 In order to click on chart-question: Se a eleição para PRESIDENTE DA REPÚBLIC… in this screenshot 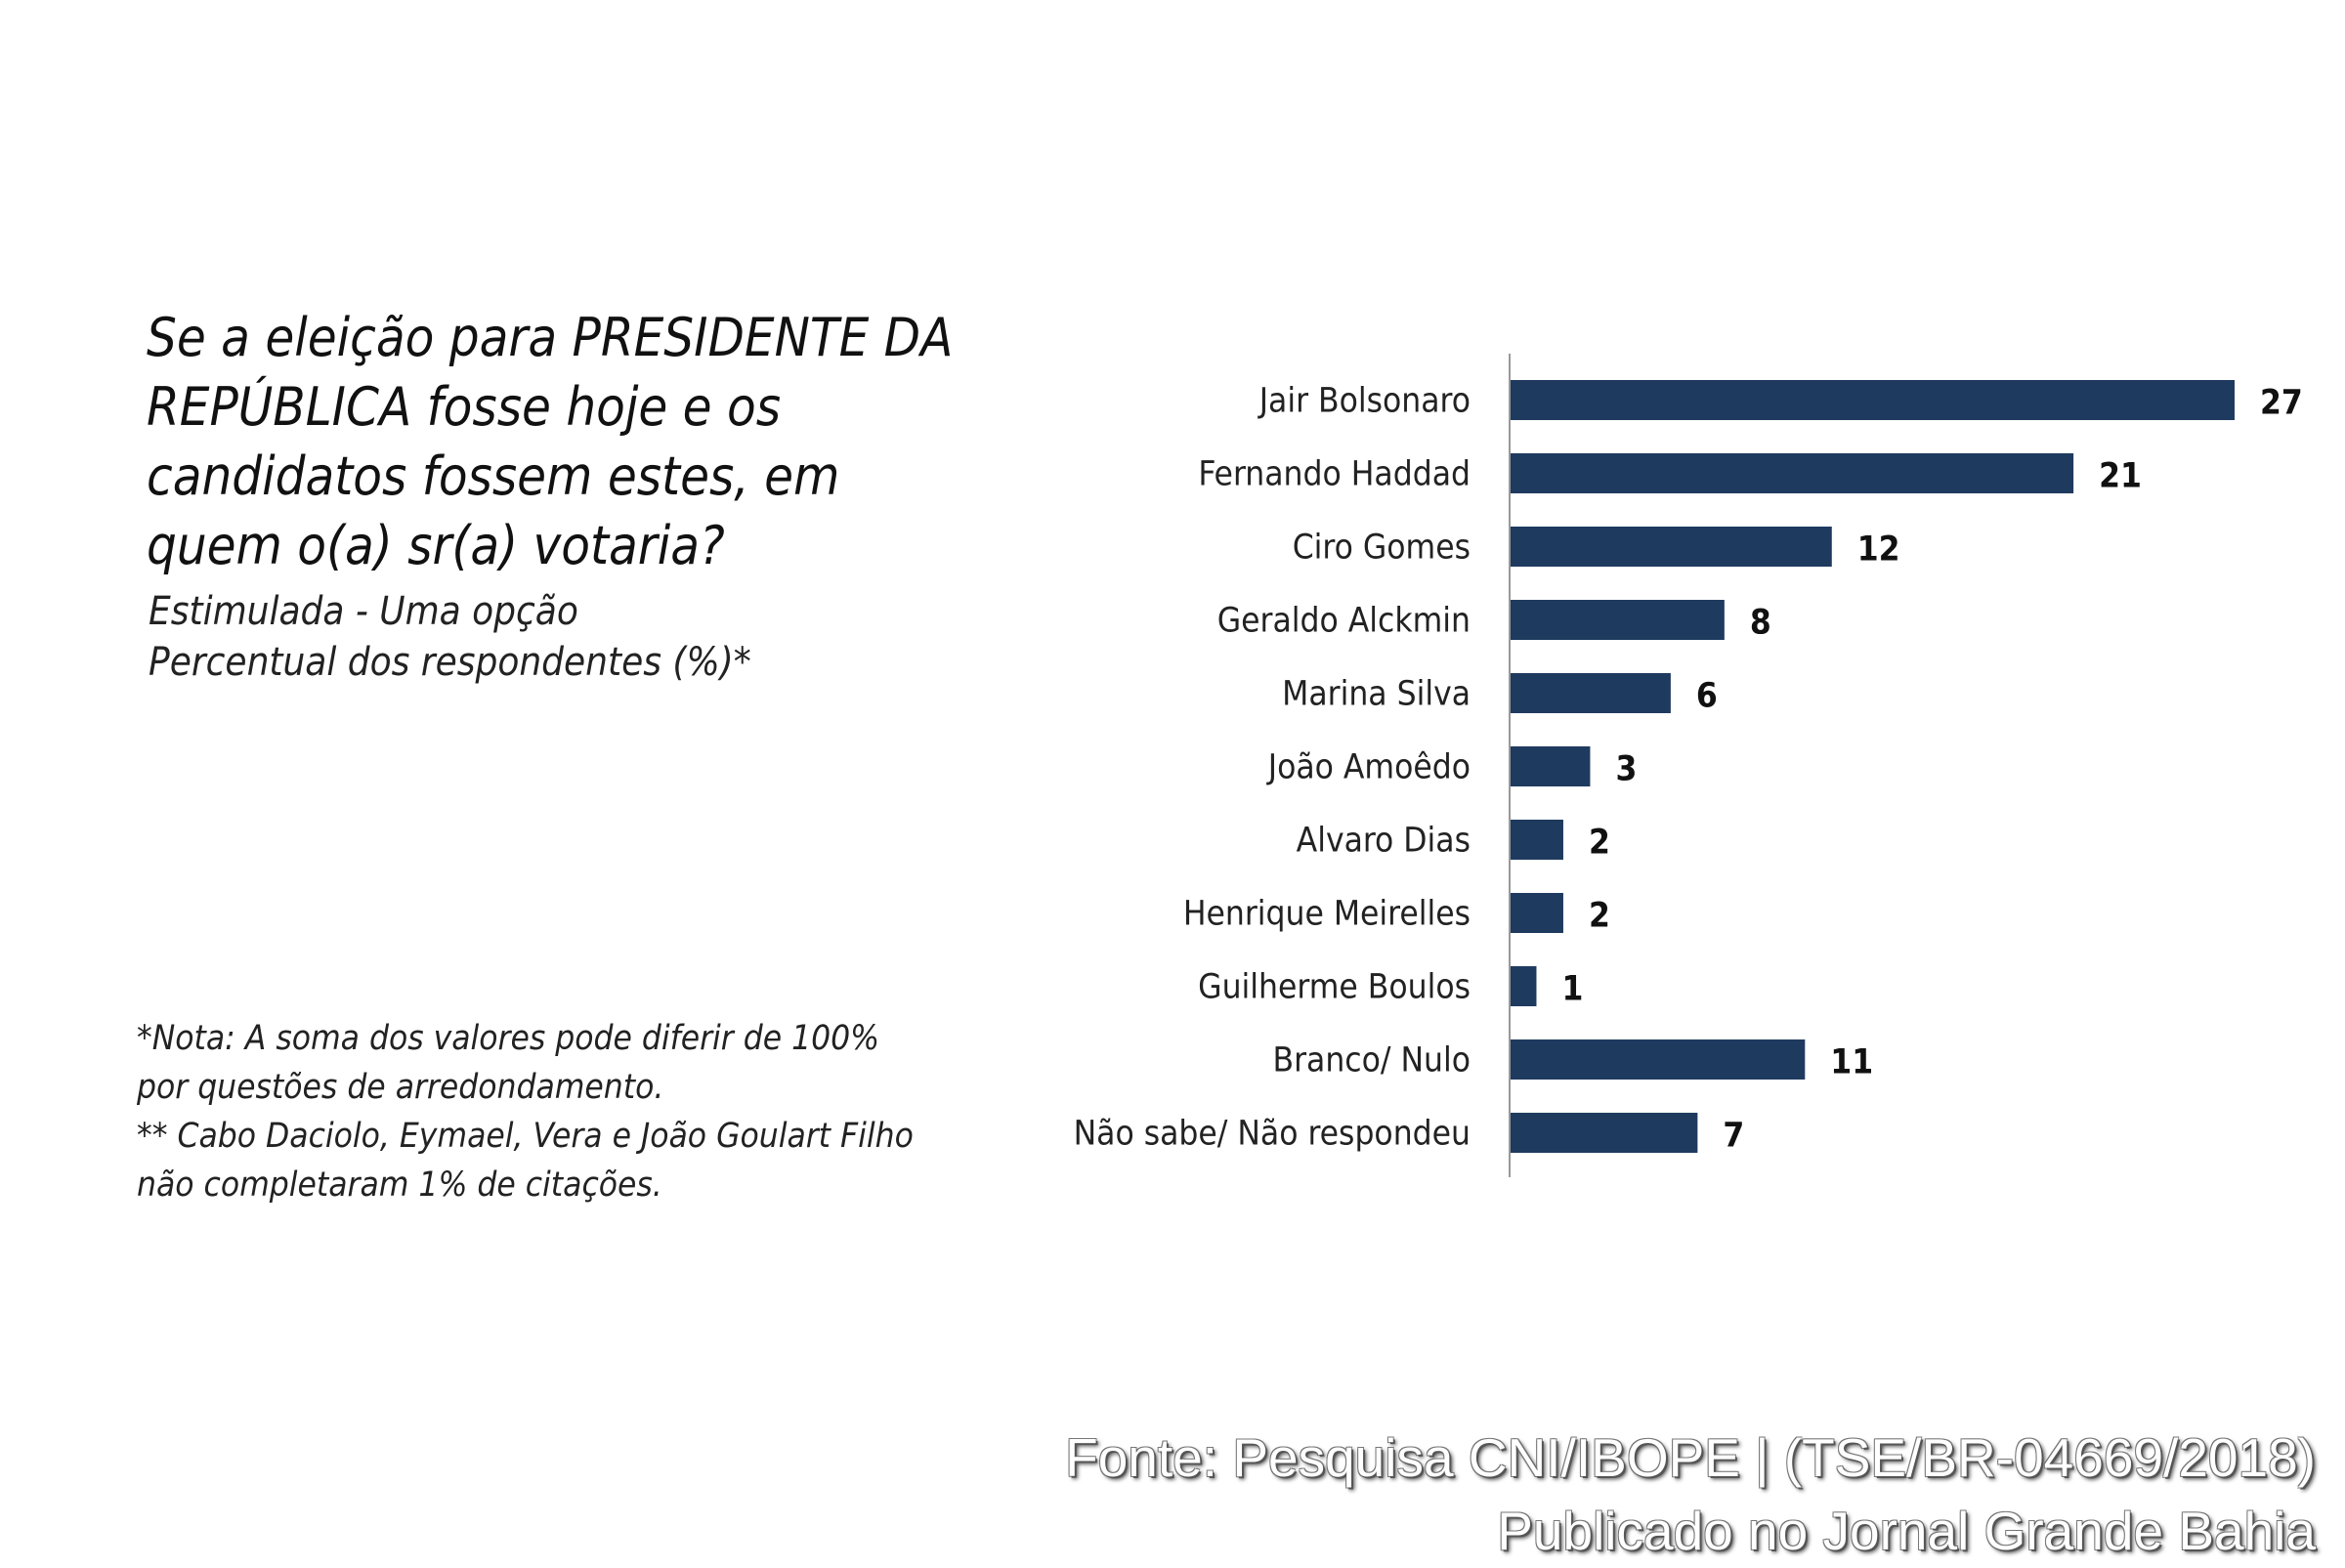, I will do `click(567, 441)`.